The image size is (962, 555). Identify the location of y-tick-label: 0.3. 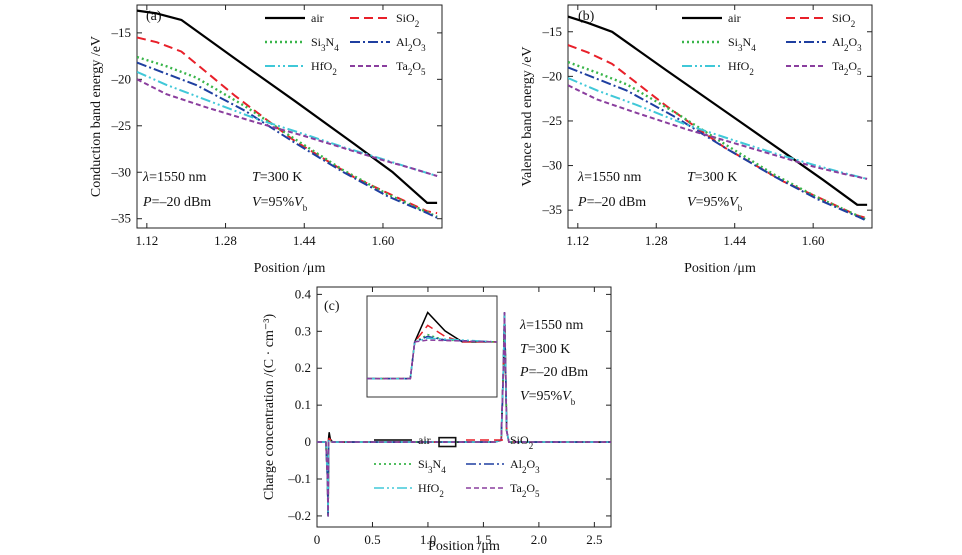
(303, 330).